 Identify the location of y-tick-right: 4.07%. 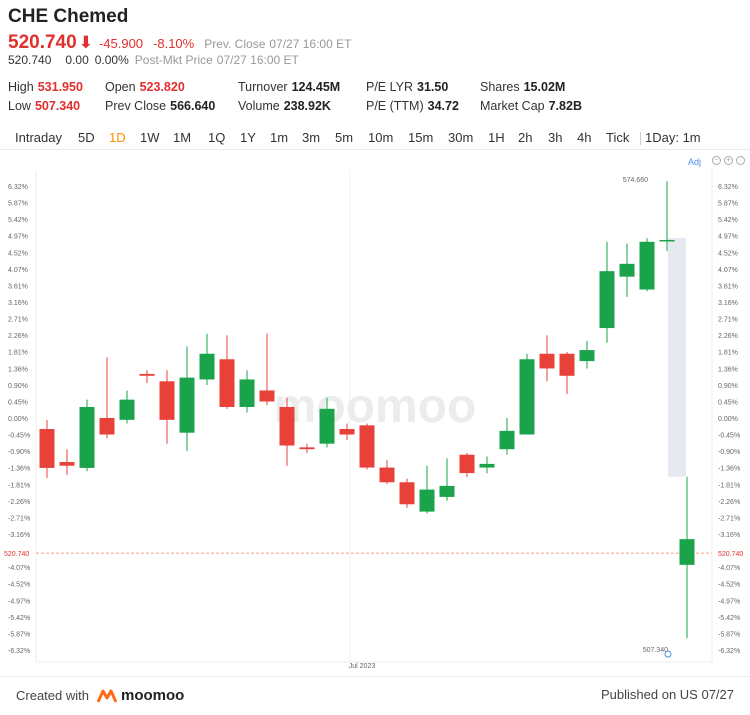
(728, 270).